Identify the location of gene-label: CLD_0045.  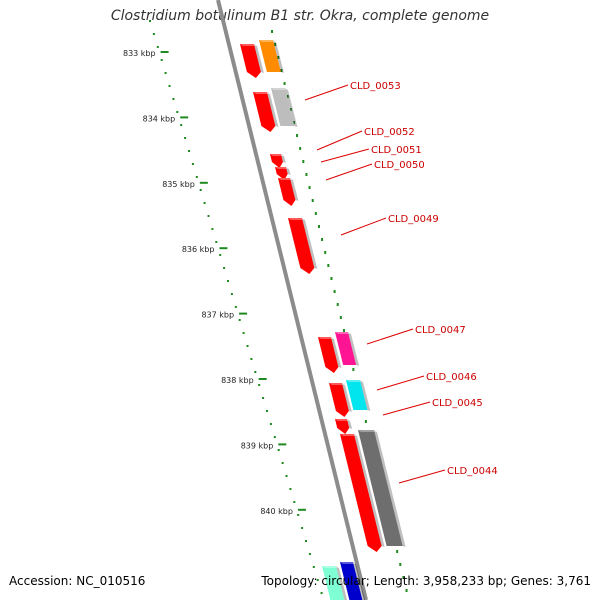
(457, 403).